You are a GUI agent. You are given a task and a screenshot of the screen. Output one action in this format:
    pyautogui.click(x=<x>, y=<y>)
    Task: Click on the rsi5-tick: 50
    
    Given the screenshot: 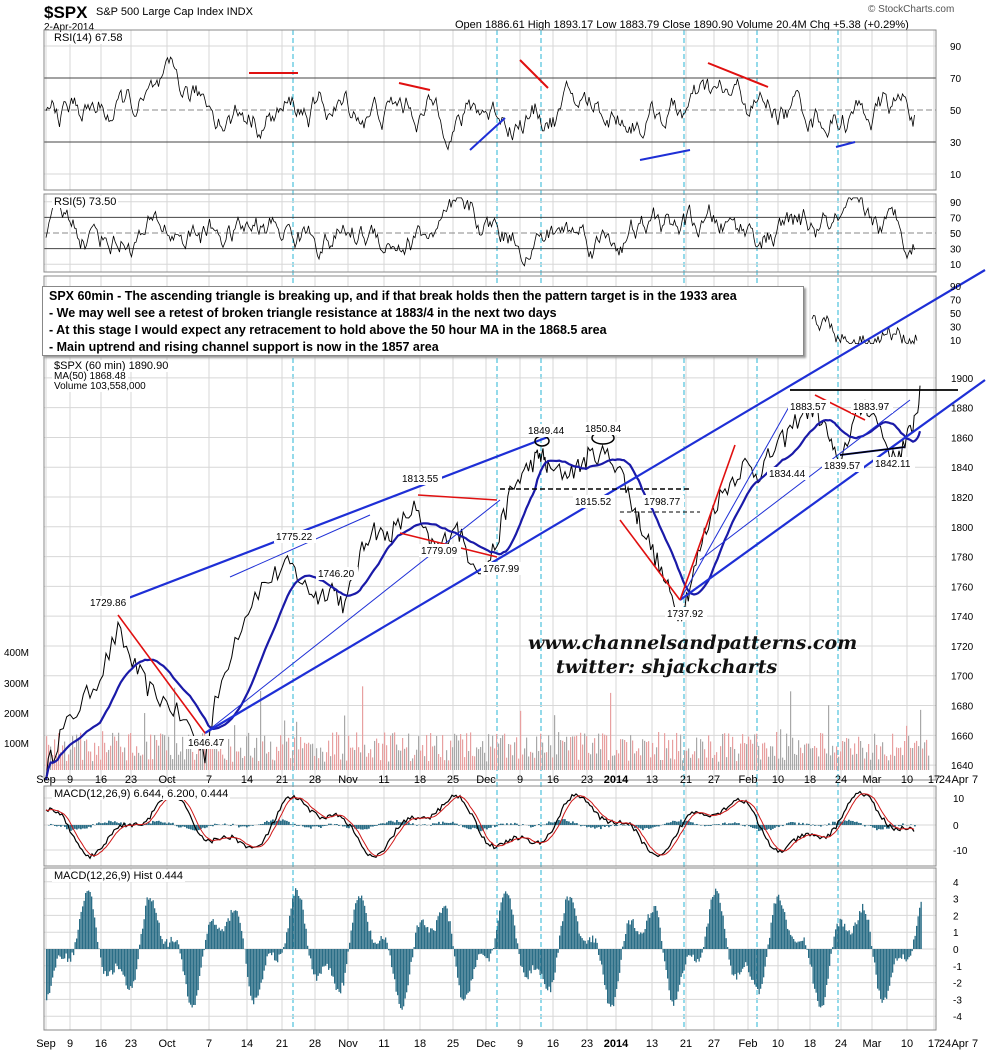 What is the action you would take?
    pyautogui.click(x=956, y=234)
    